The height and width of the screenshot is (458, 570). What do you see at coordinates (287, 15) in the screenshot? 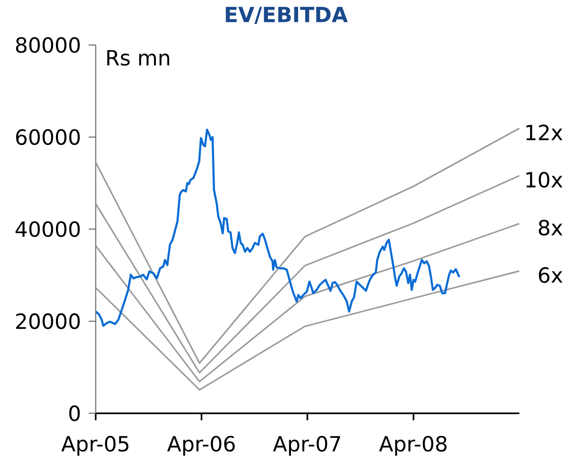
I see `chart-title: EV/EBITDA` at bounding box center [287, 15].